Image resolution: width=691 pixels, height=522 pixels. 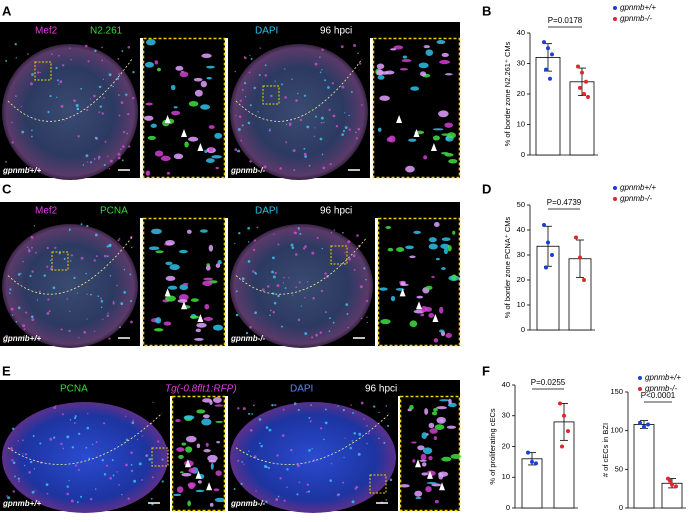 What do you see at coordinates (198, 453) in the screenshot?
I see `micrograph` at bounding box center [198, 453].